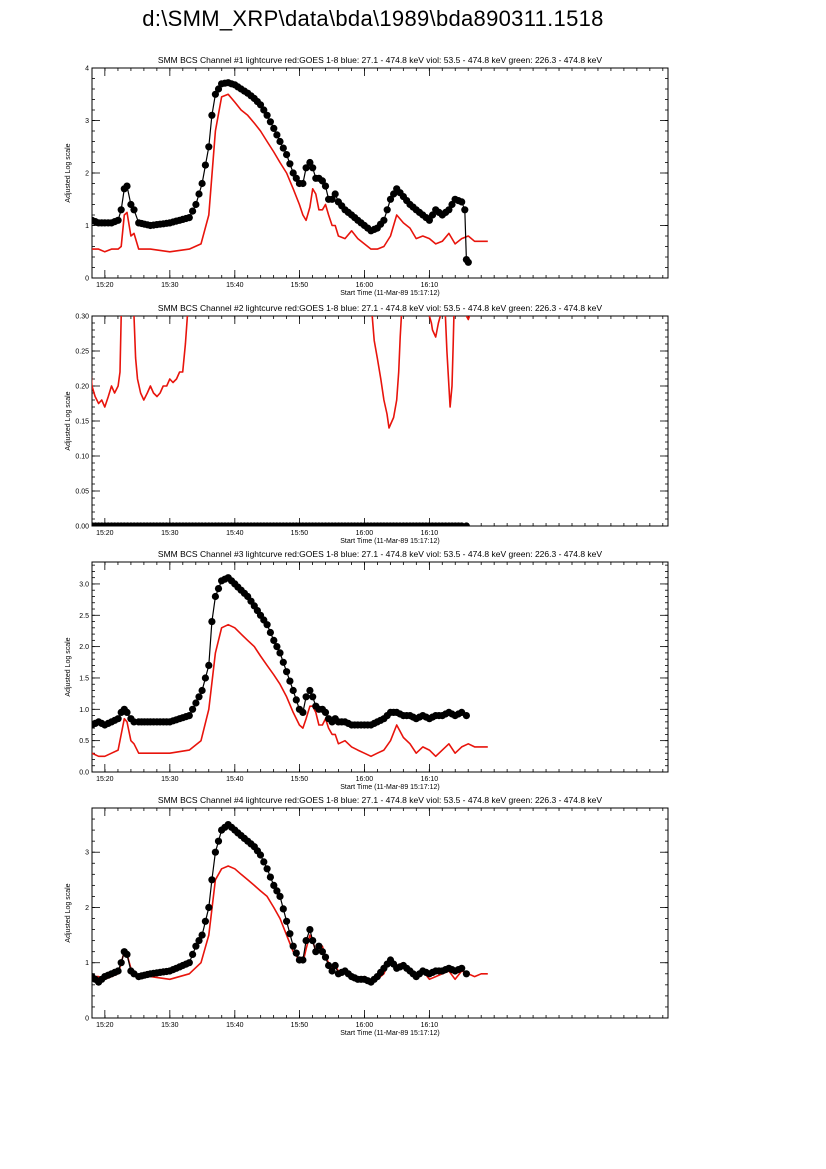  What do you see at coordinates (87, 121) in the screenshot?
I see `y-tick-label: 3` at bounding box center [87, 121].